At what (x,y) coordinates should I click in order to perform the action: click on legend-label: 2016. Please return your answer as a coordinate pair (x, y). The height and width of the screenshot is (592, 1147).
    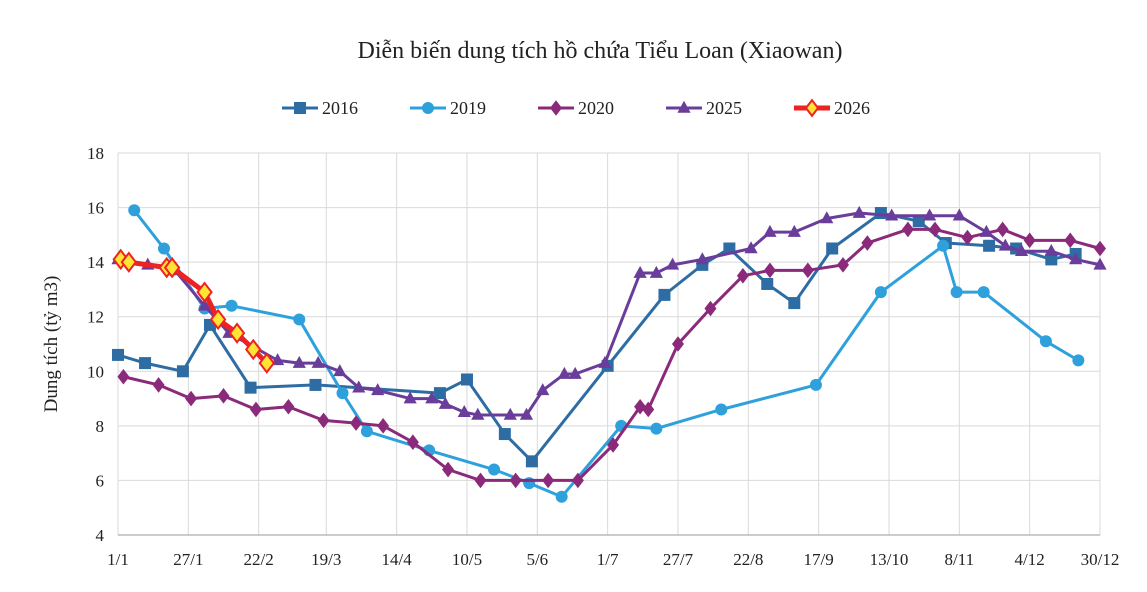
    Looking at the image, I should click on (340, 108).